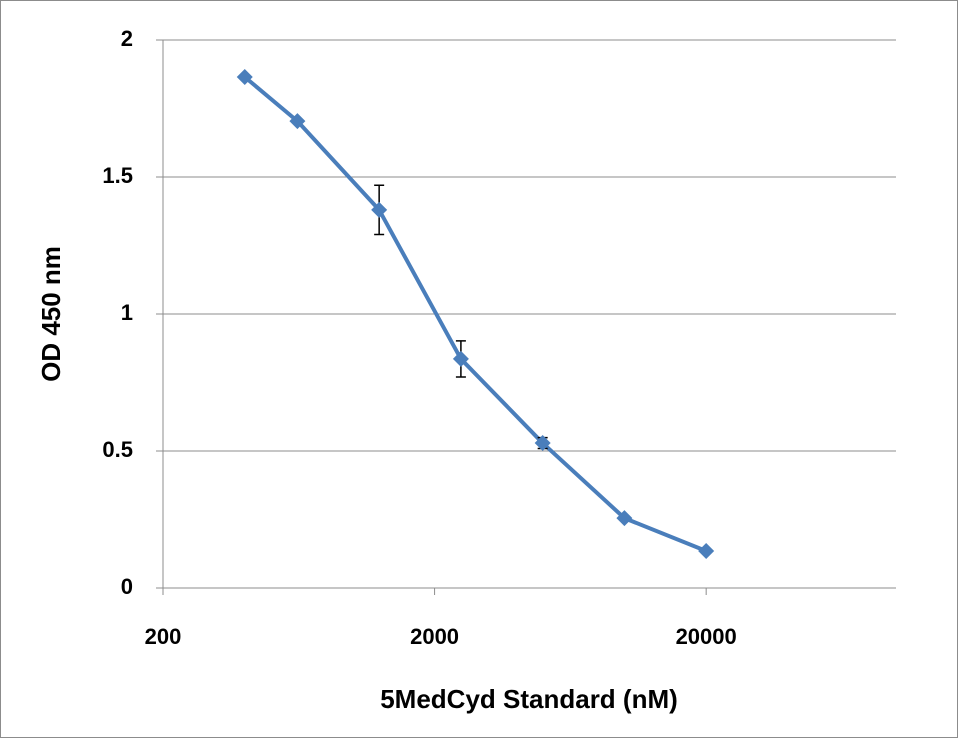 The height and width of the screenshot is (738, 958). I want to click on y-tick-label: 1, so click(127, 312).